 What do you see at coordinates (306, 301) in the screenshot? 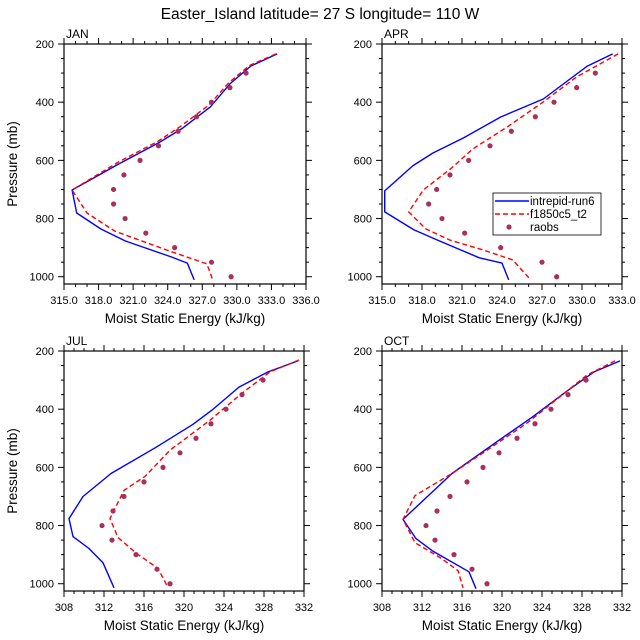
I see `x-tick-label: 336.0` at bounding box center [306, 301].